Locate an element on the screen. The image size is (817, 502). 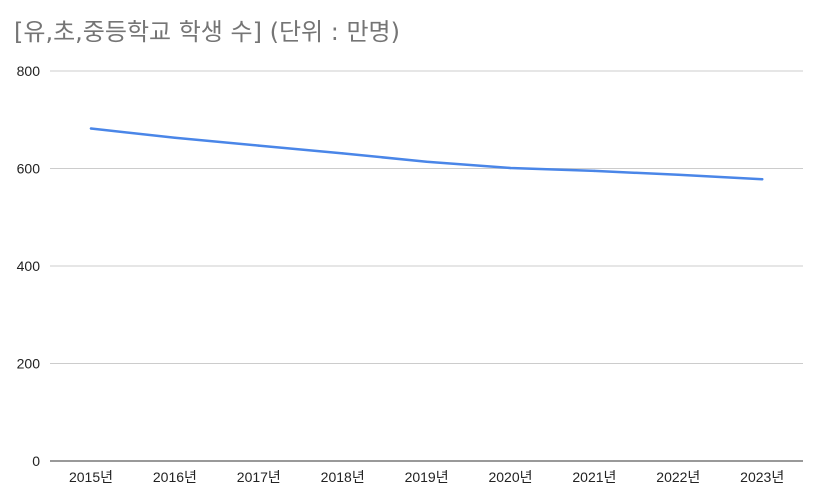
series-line is located at coordinates (426, 154).